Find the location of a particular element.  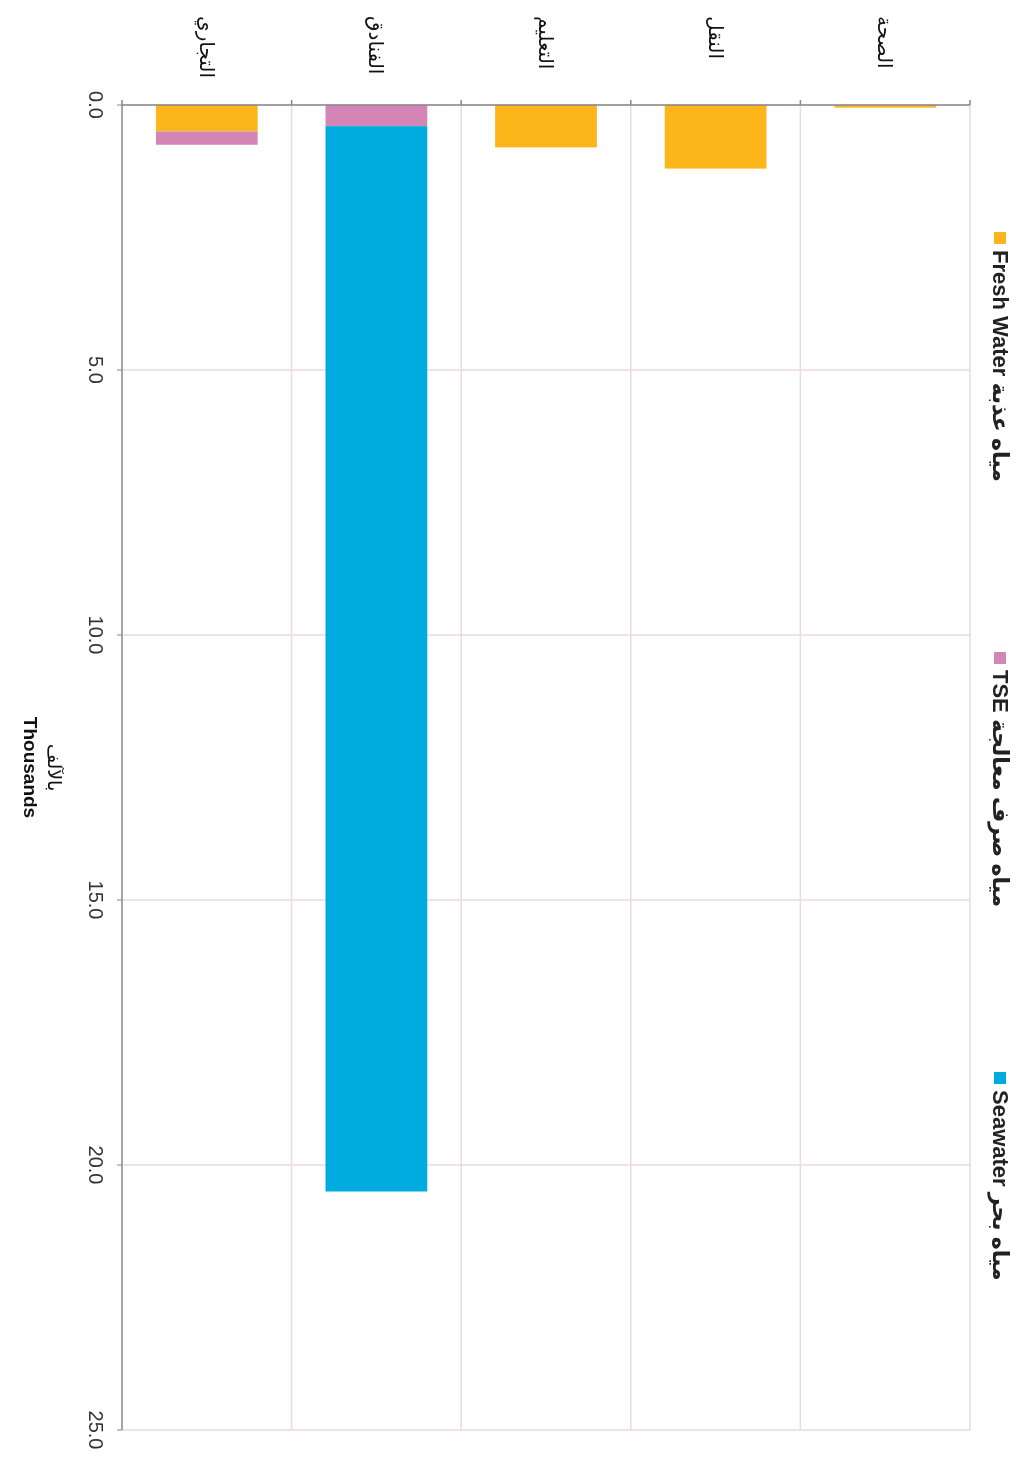

x-tick-label: النقل is located at coordinates (715, 37).